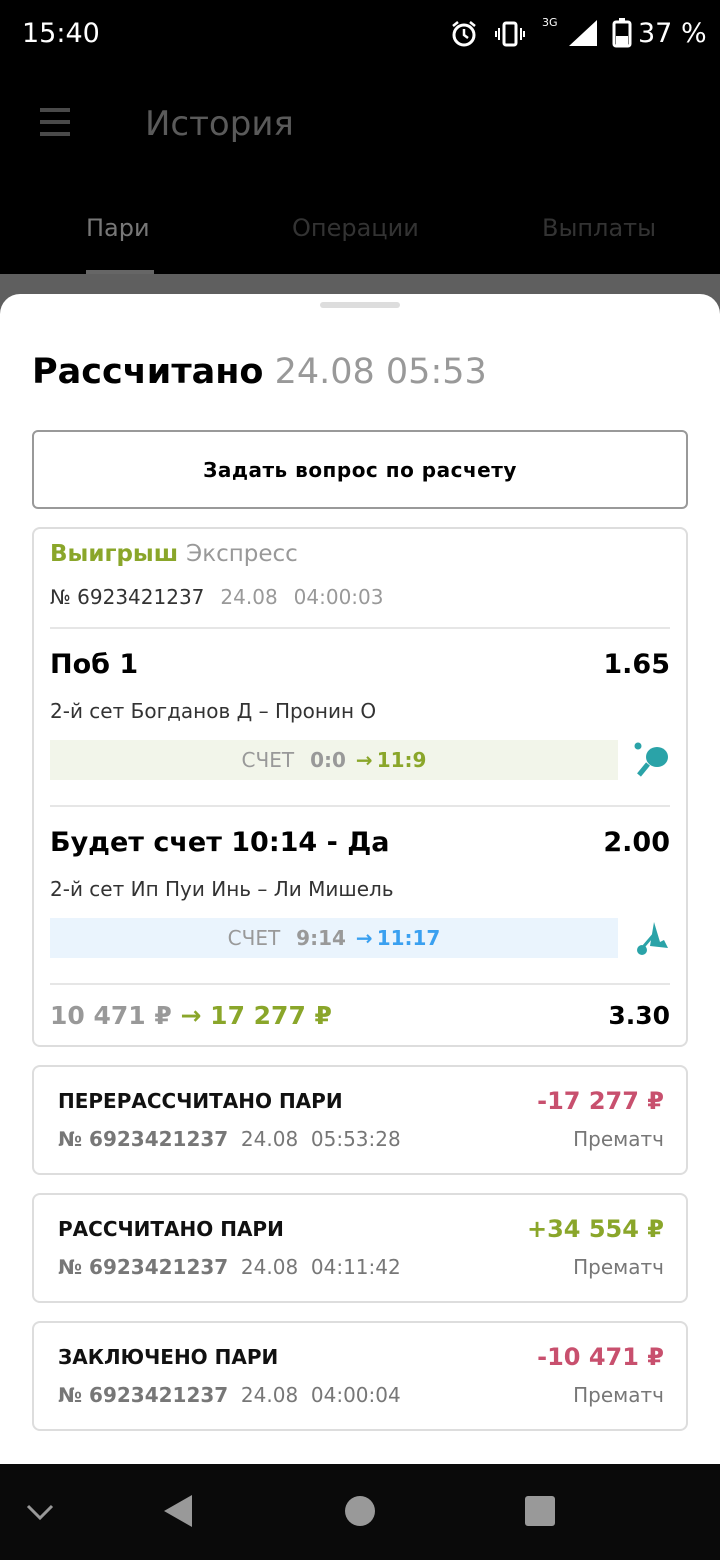 This screenshot has height=1560, width=720. What do you see at coordinates (636, 664) in the screenshot?
I see `selection-odds: 1.65` at bounding box center [636, 664].